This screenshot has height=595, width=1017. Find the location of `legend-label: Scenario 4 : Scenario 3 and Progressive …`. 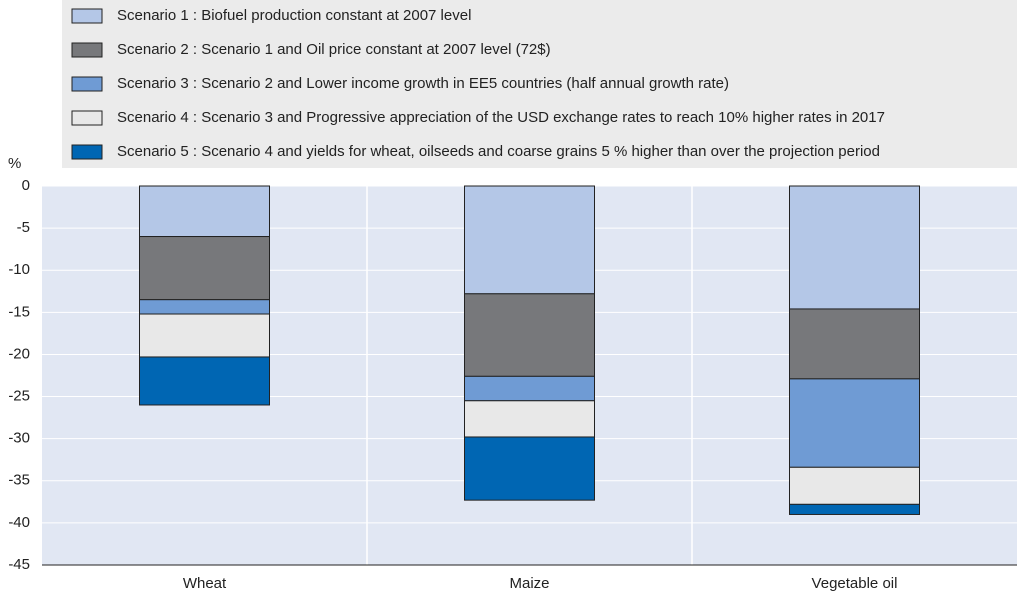

legend-label: Scenario 4 : Scenario 3 and Progressive … is located at coordinates (501, 117).